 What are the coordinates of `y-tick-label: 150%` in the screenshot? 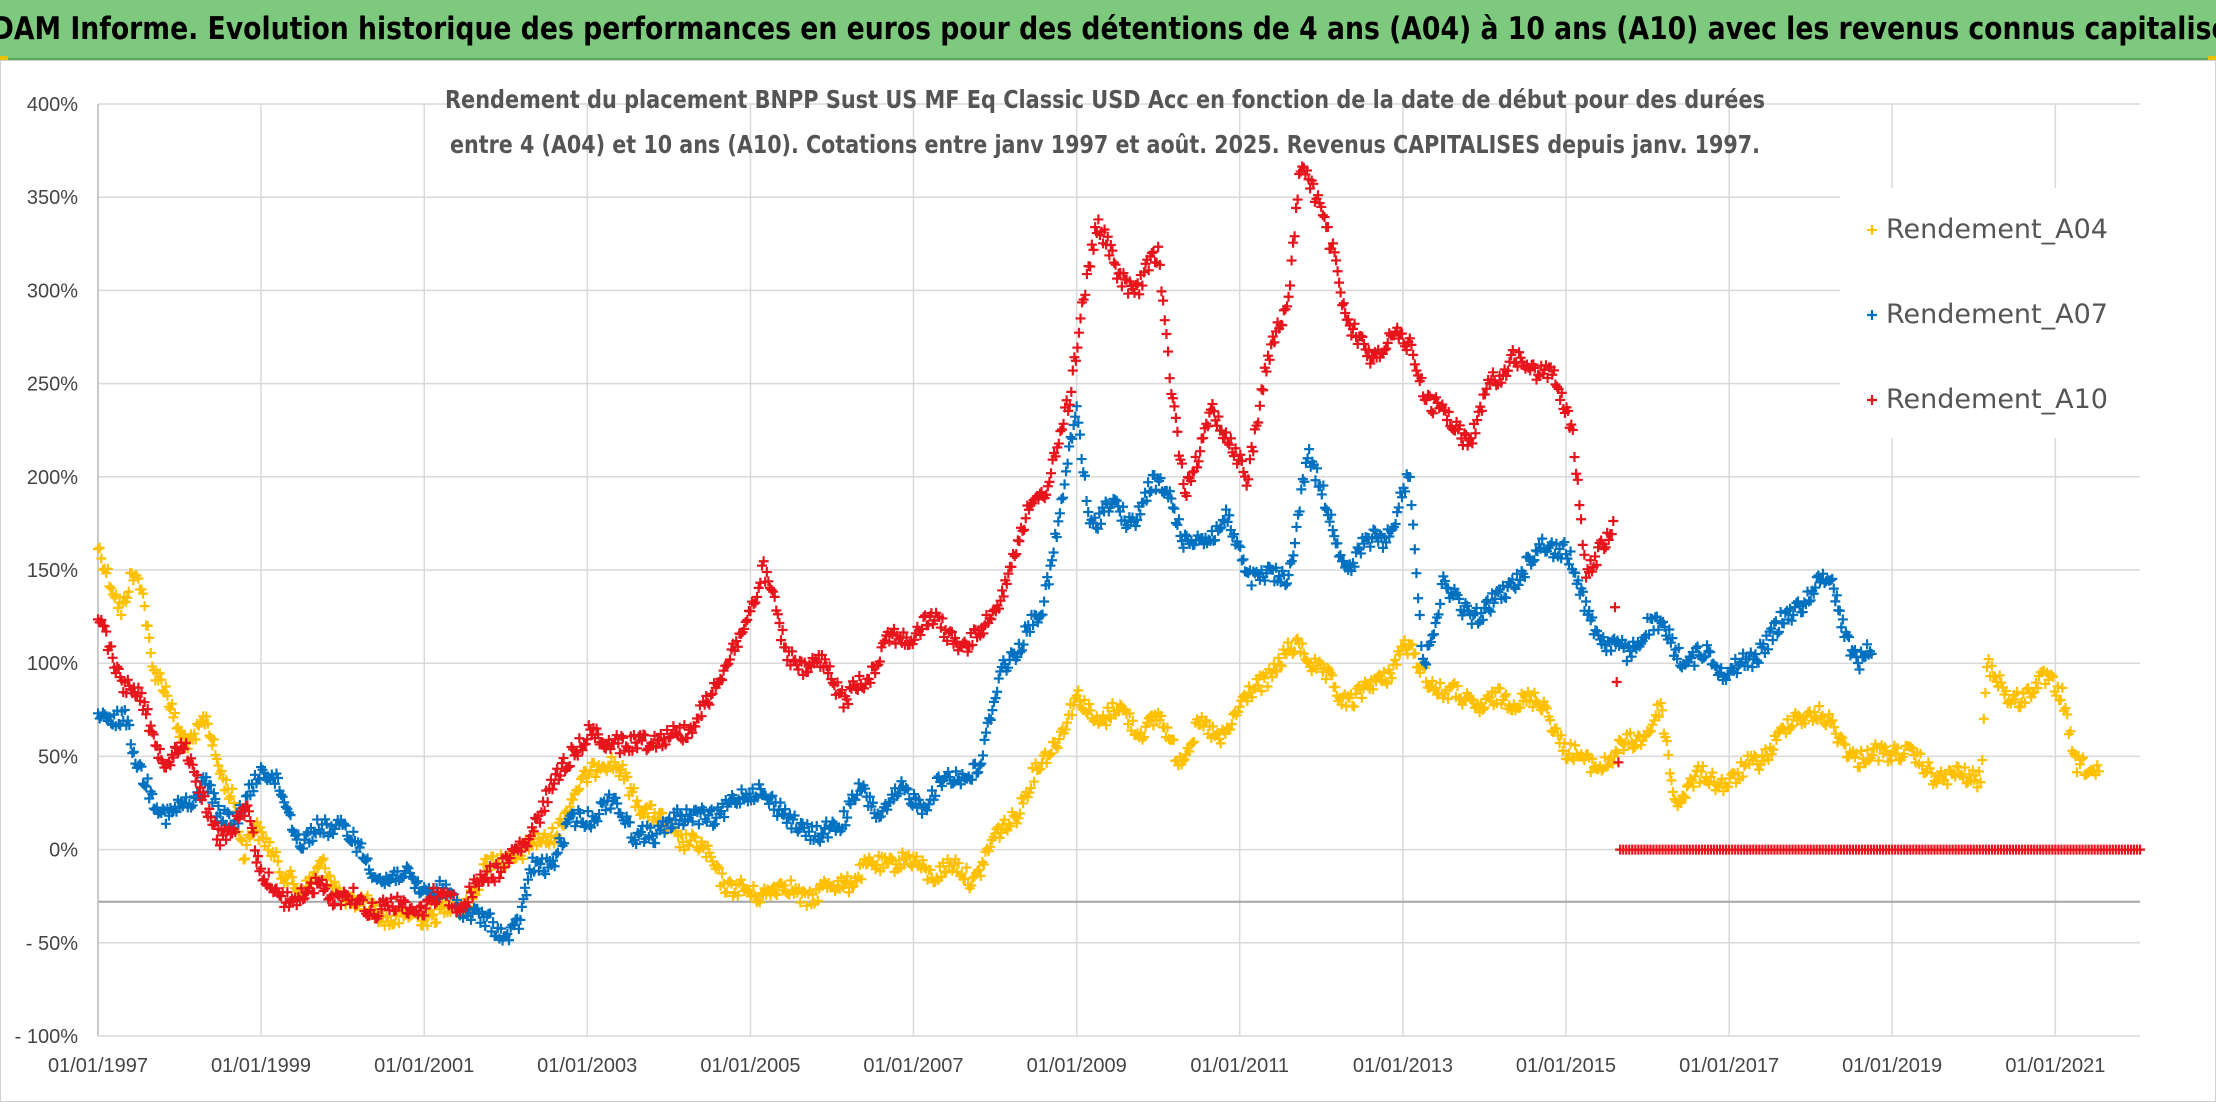 It's located at (52, 571).